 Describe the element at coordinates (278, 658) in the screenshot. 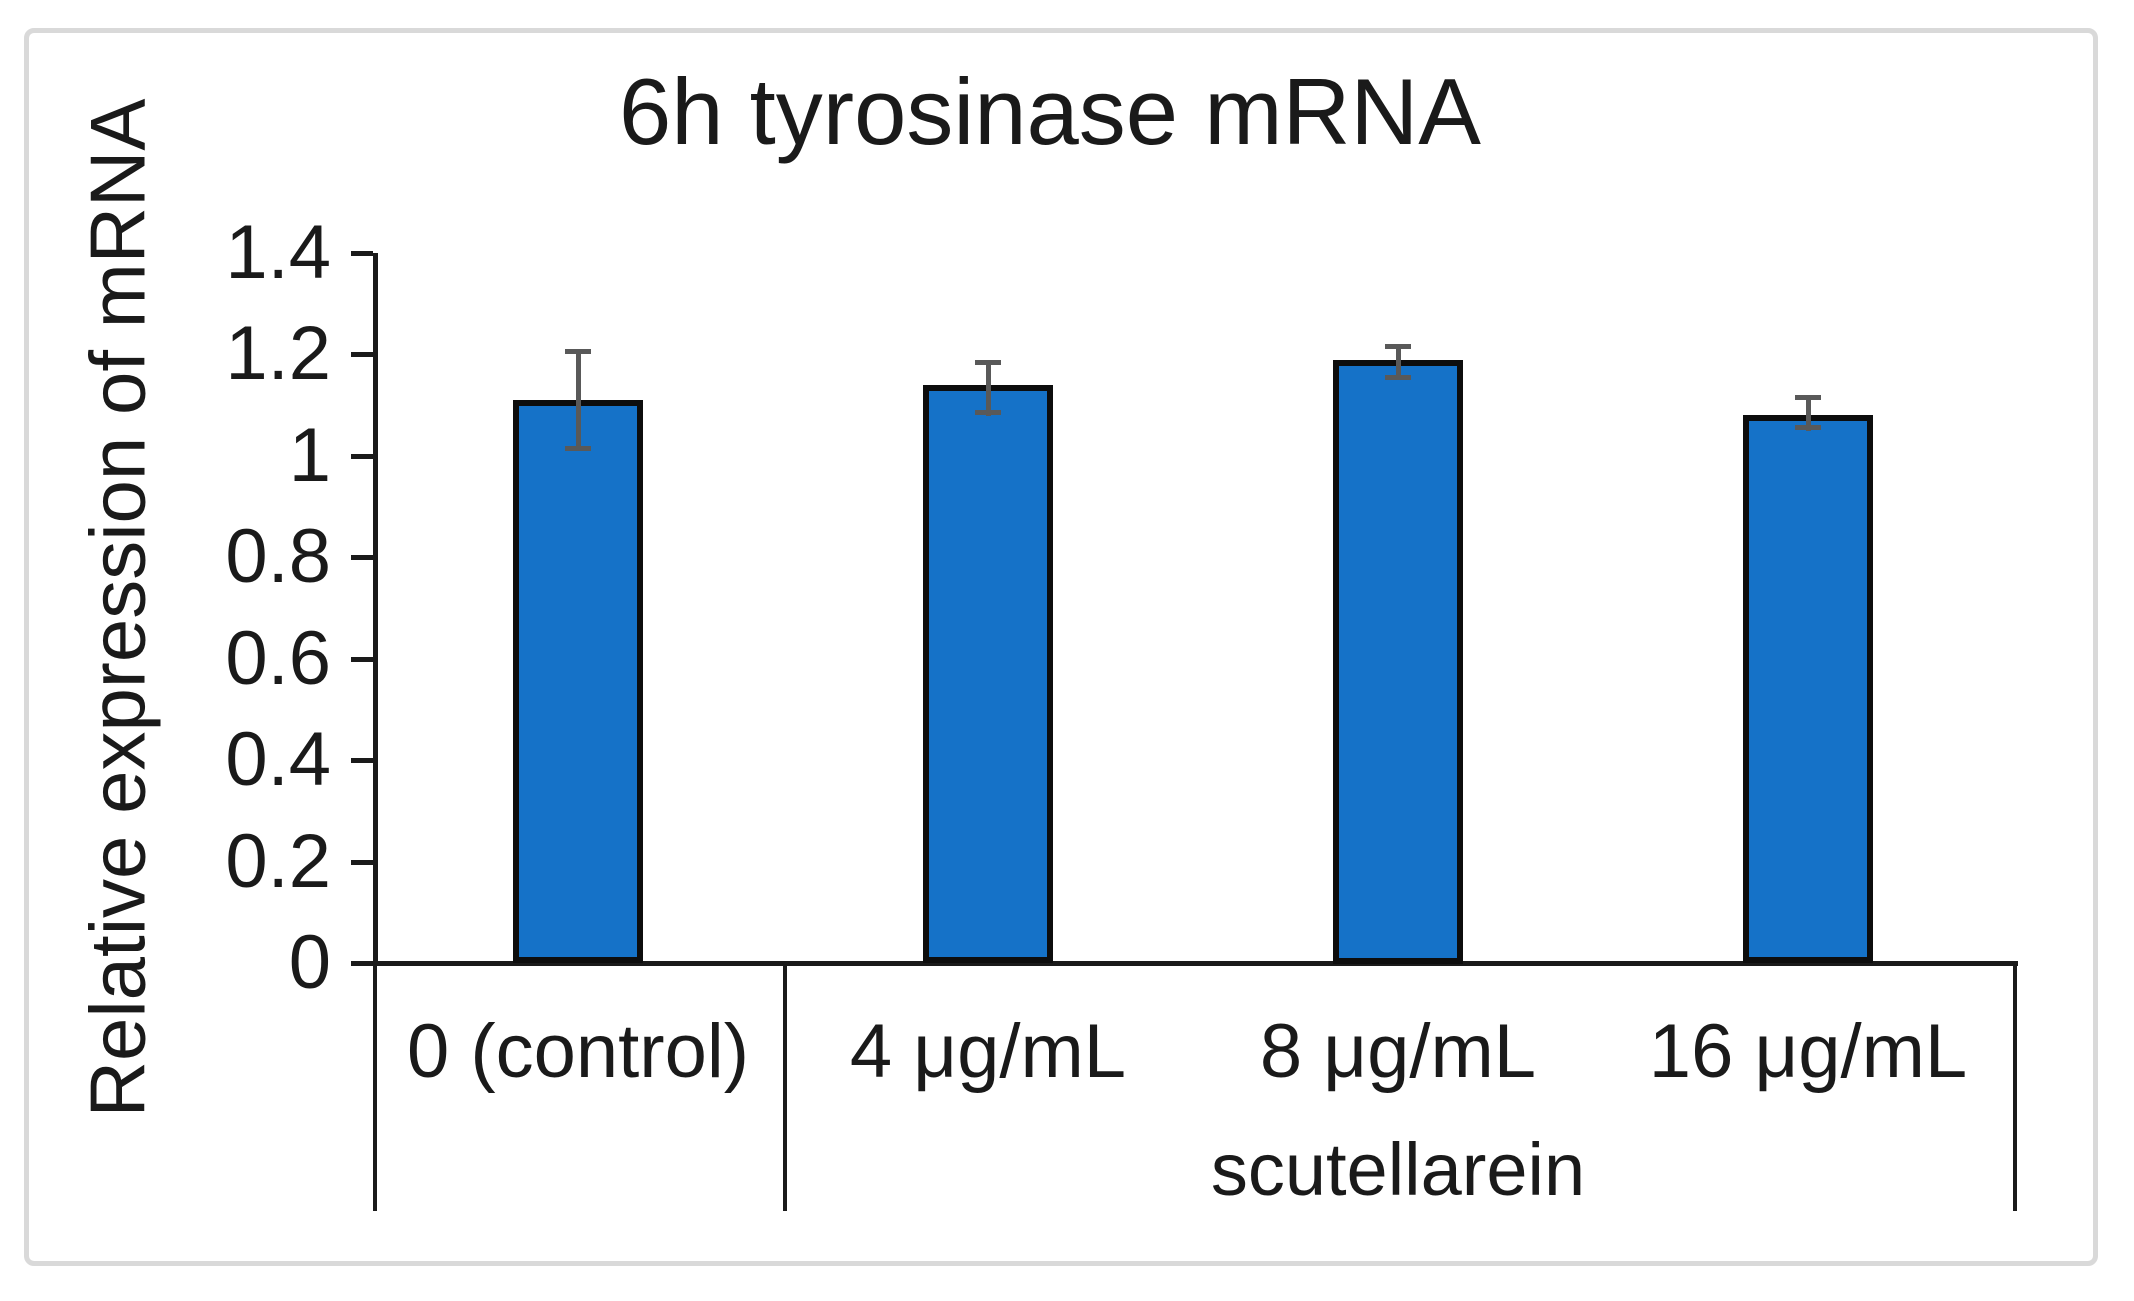

I see `y-tick-label: 0.6` at that location.